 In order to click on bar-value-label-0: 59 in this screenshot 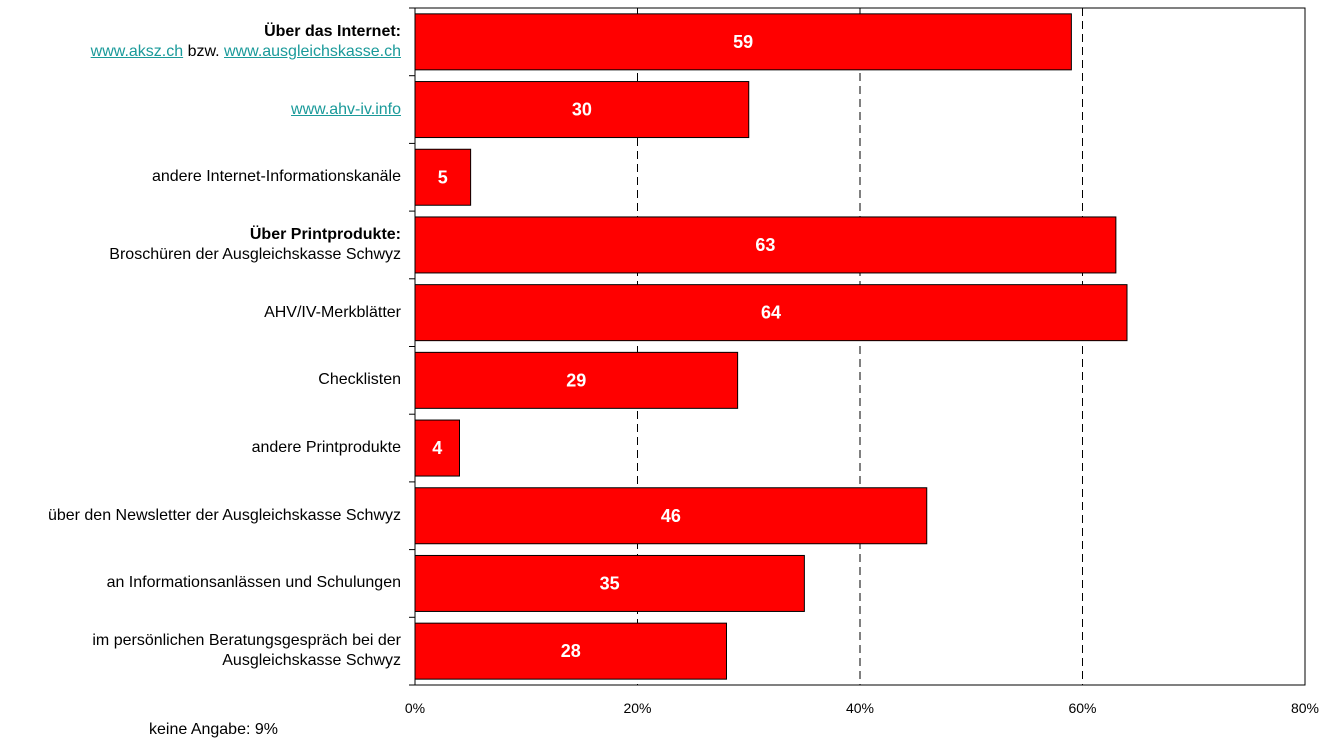, I will do `click(743, 42)`.